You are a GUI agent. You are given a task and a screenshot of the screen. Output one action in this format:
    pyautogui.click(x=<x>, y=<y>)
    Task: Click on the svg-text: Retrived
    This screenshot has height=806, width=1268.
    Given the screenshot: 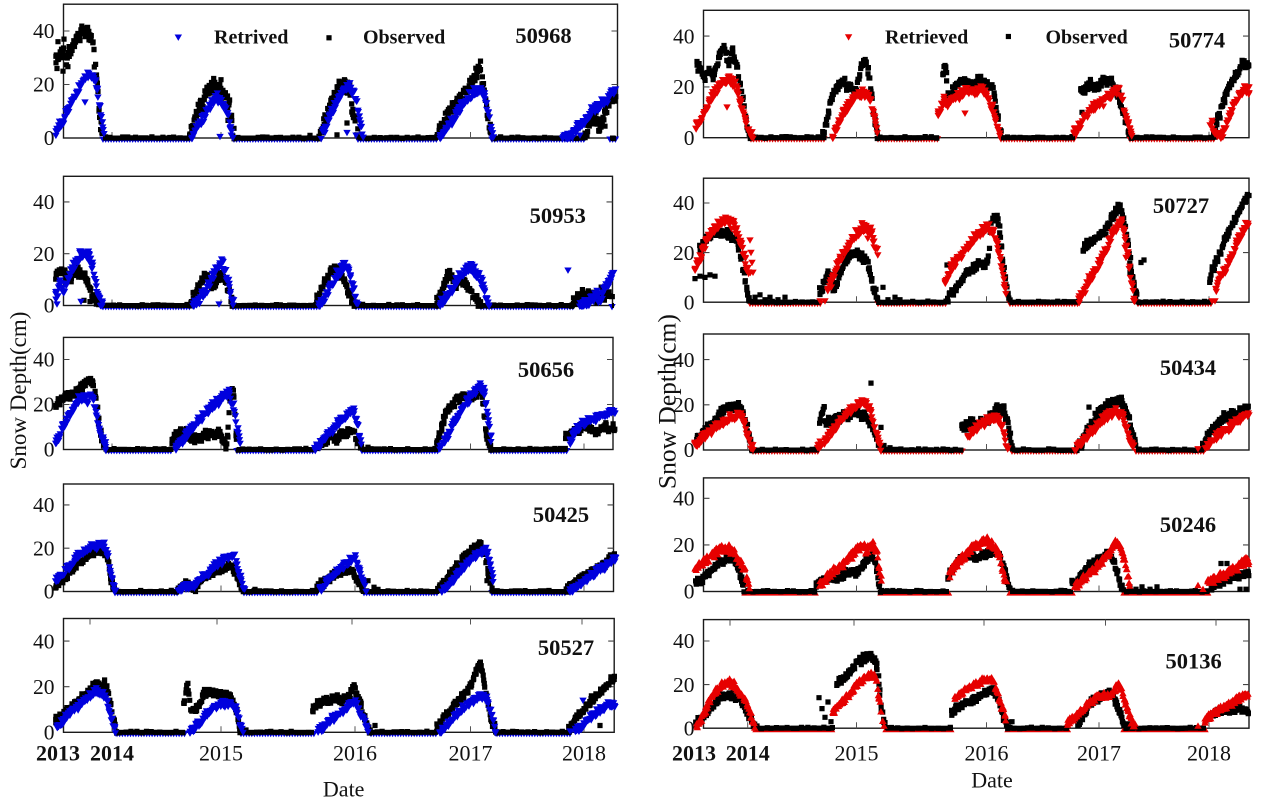 What is the action you would take?
    pyautogui.click(x=251, y=37)
    